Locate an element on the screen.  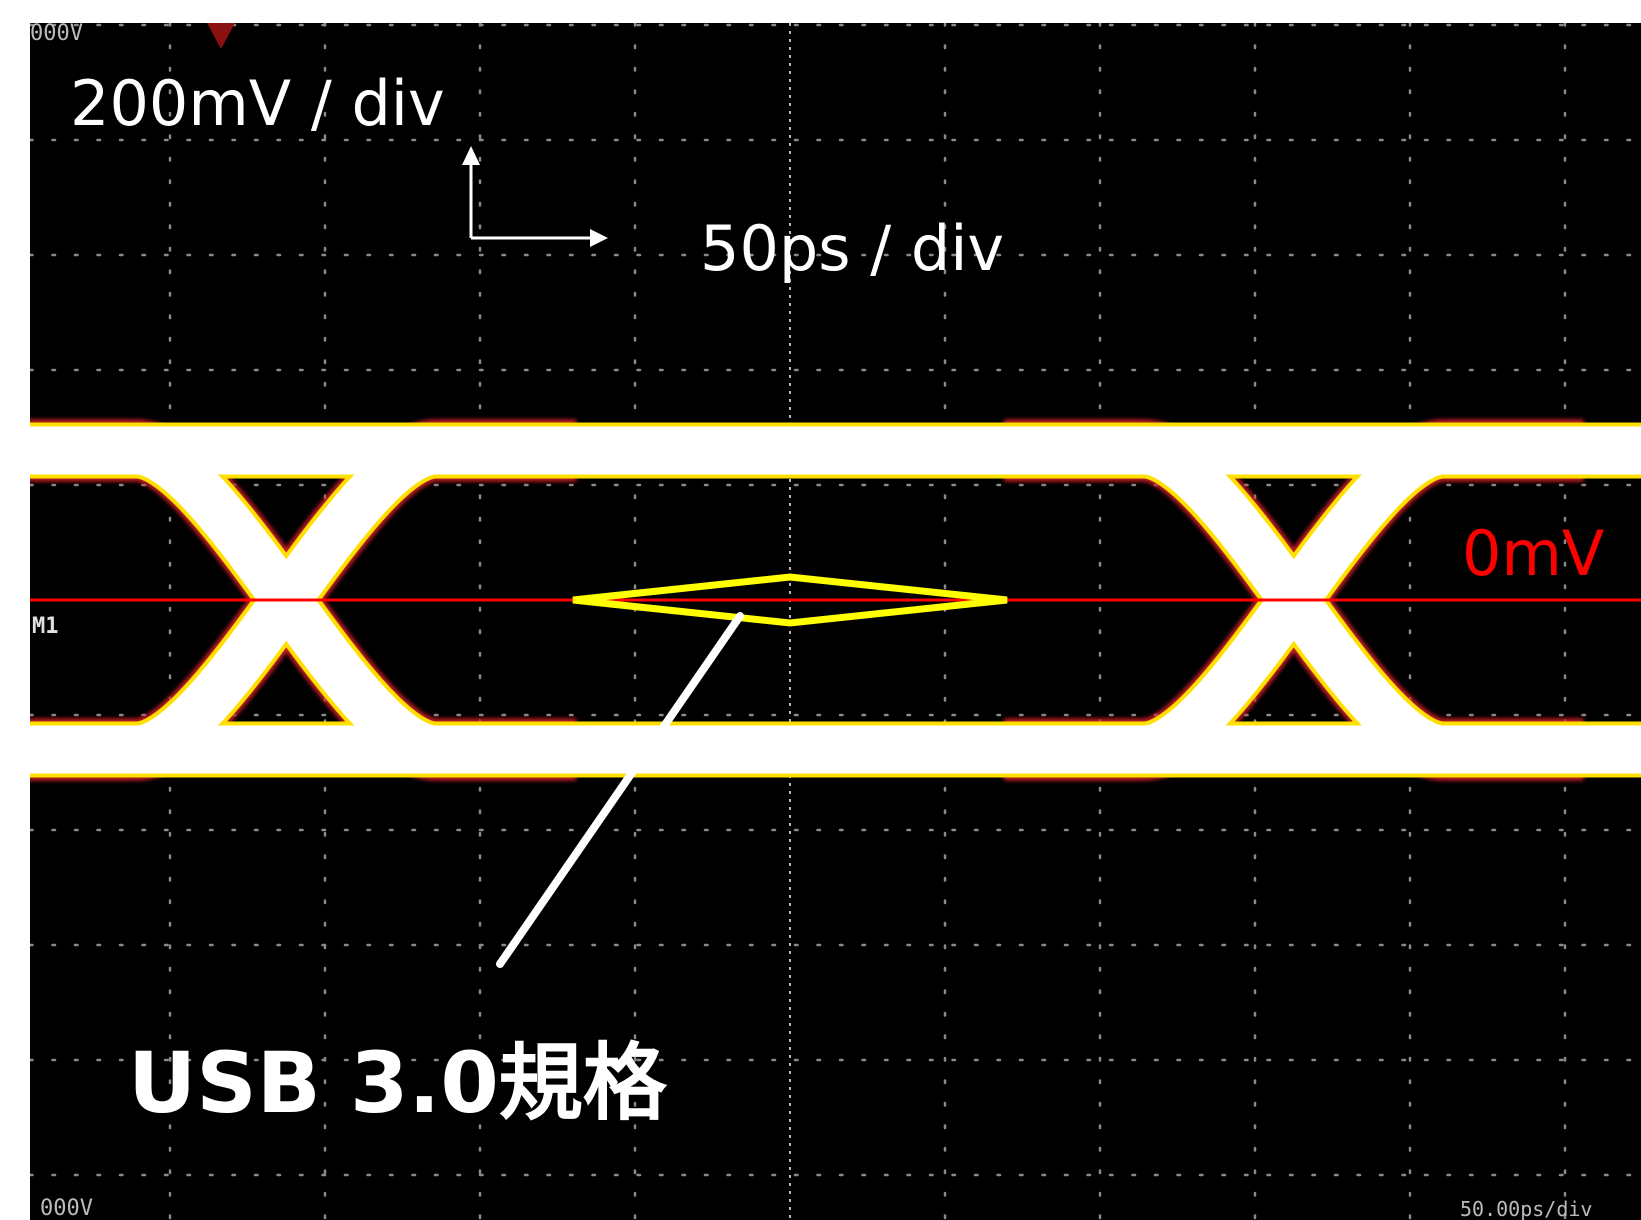
usb3-eye-mask is located at coordinates (790, 600).